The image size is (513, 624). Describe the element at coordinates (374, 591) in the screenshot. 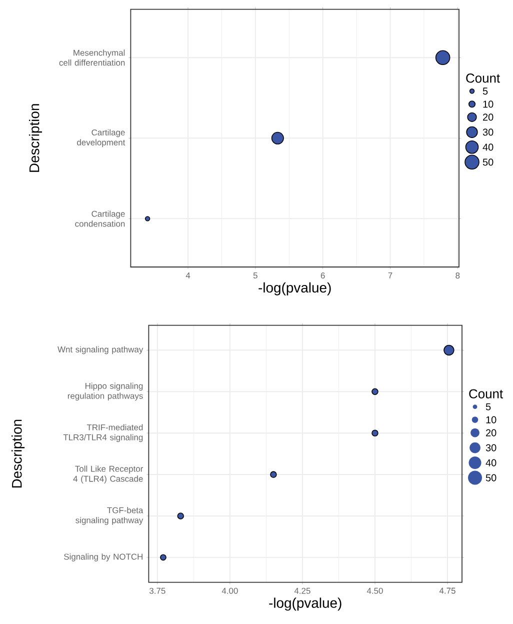

I see `x-tick-label: 4.50` at that location.